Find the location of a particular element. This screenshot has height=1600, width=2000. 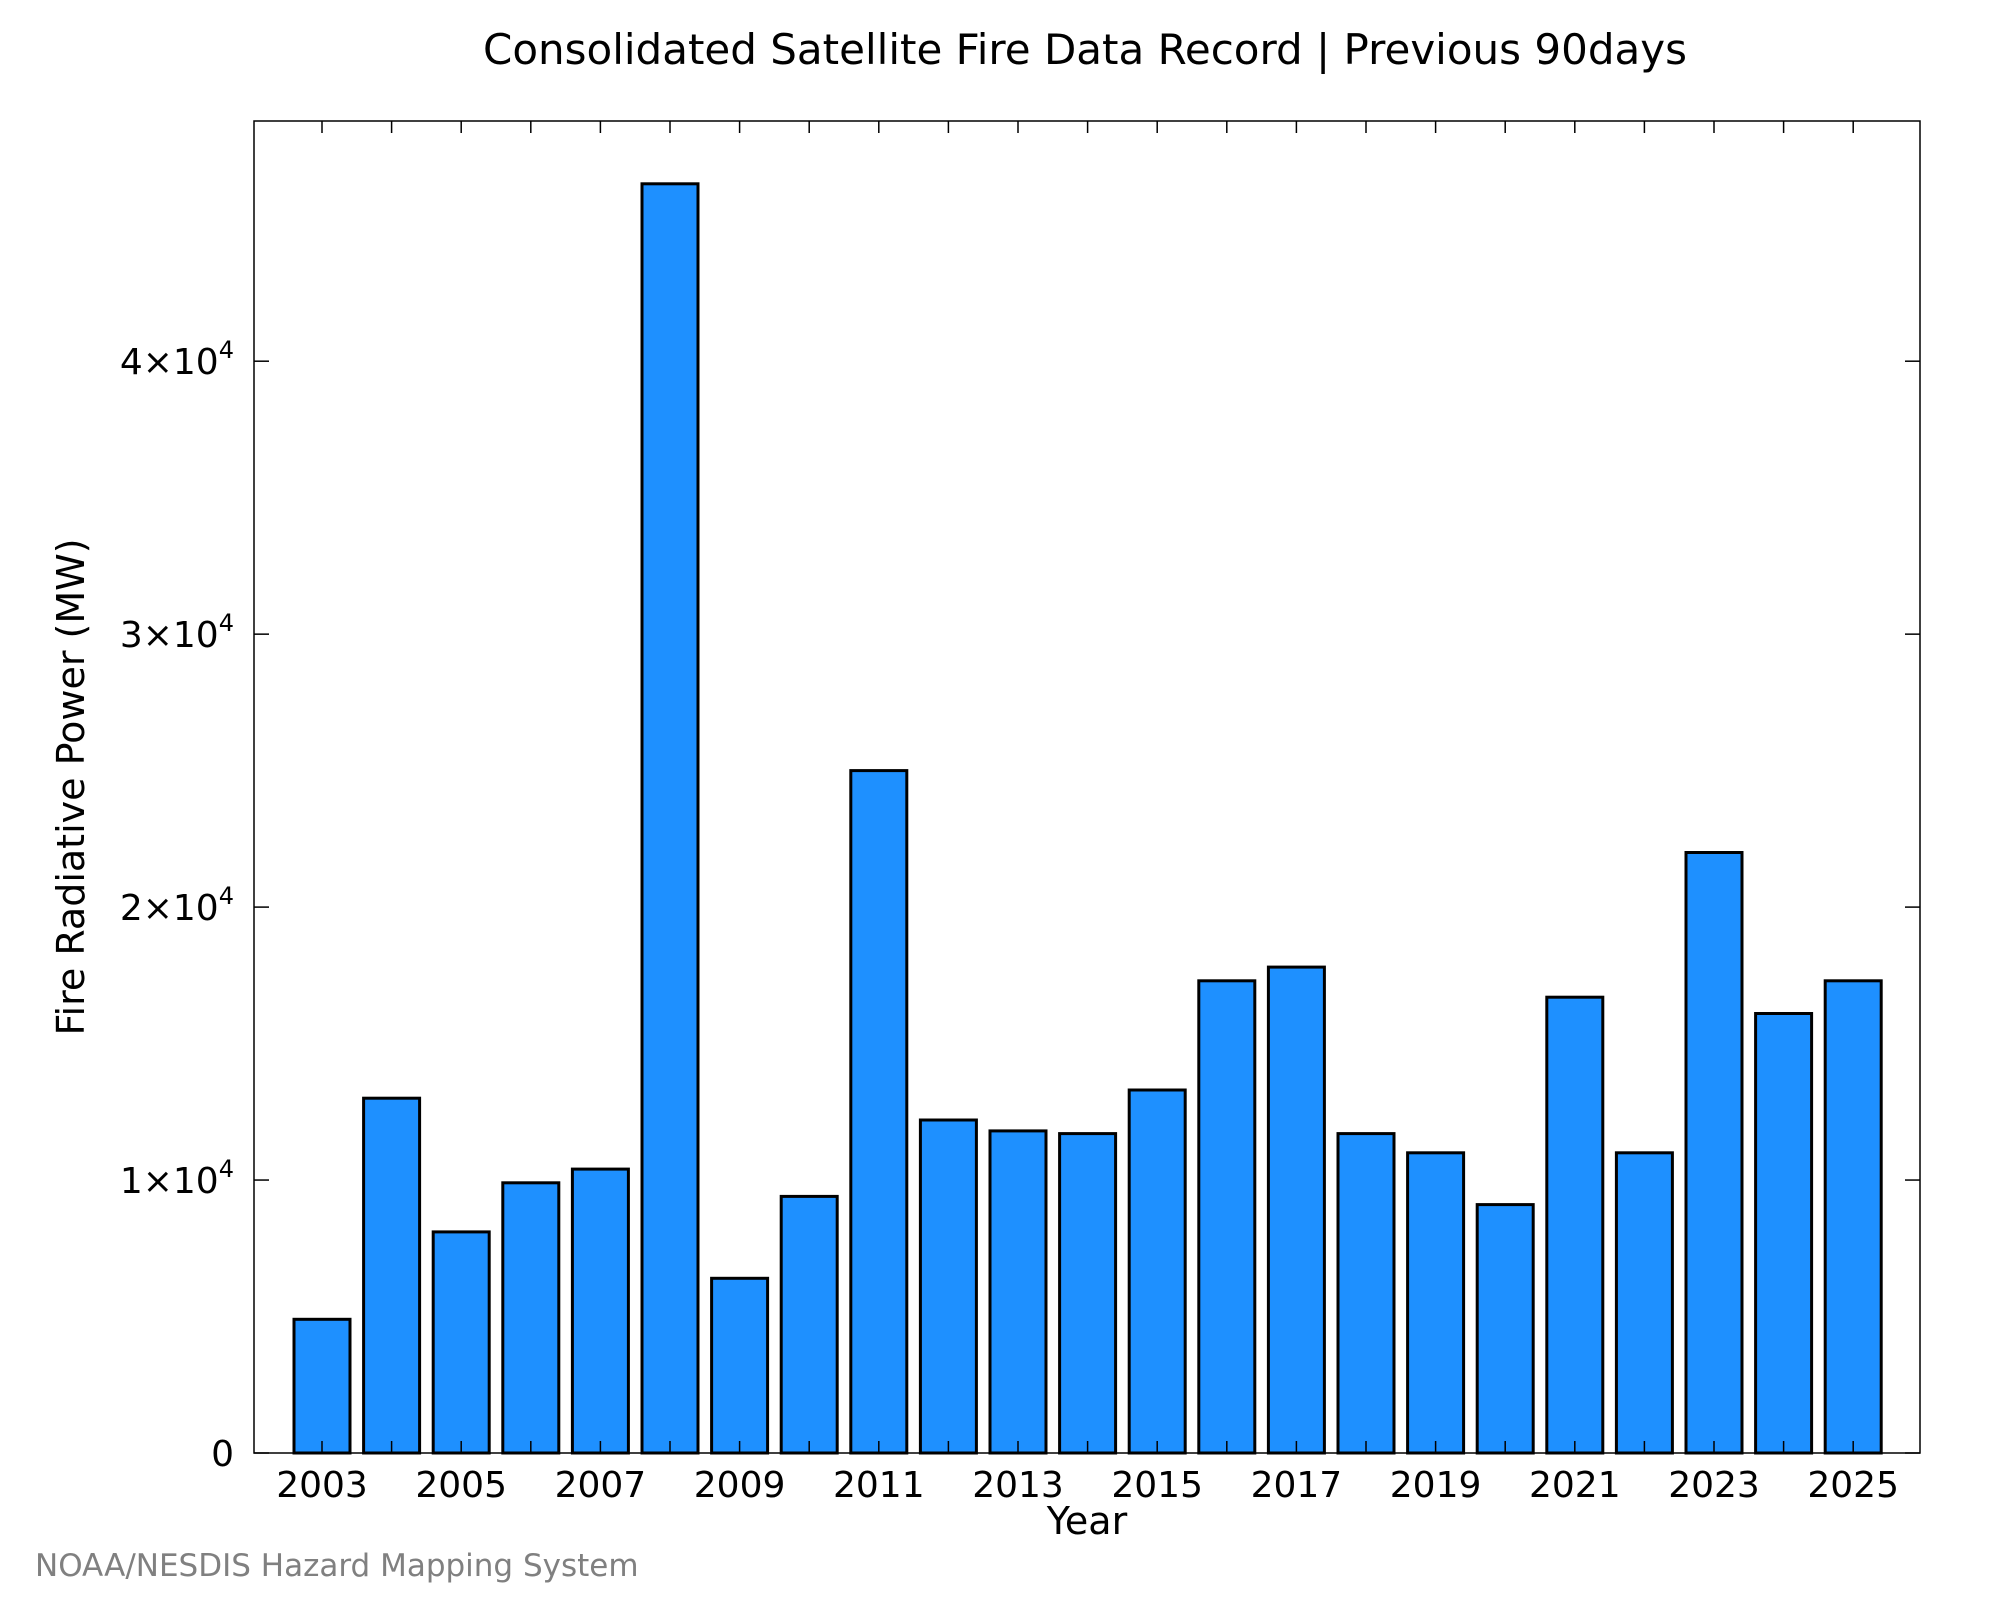

bar-2010 is located at coordinates (809, 1324).